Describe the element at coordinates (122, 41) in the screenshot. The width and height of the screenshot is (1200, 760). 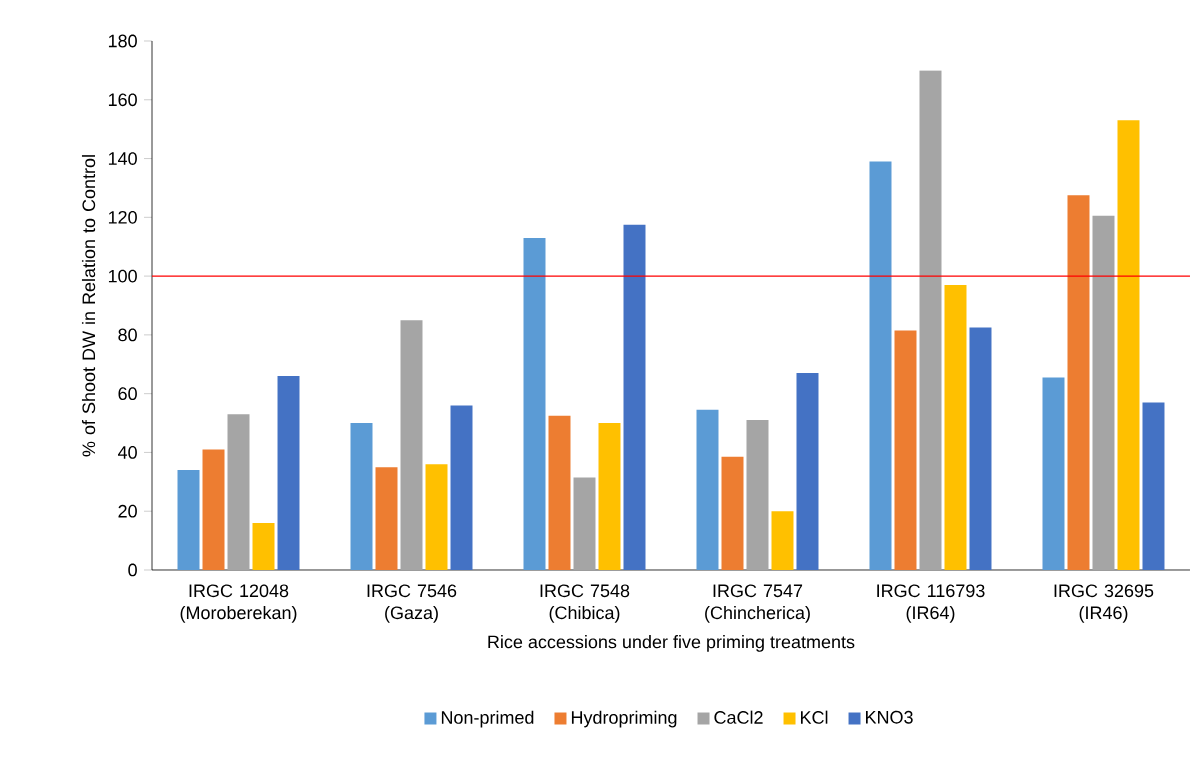
I see `y-tick-label: 180` at that location.